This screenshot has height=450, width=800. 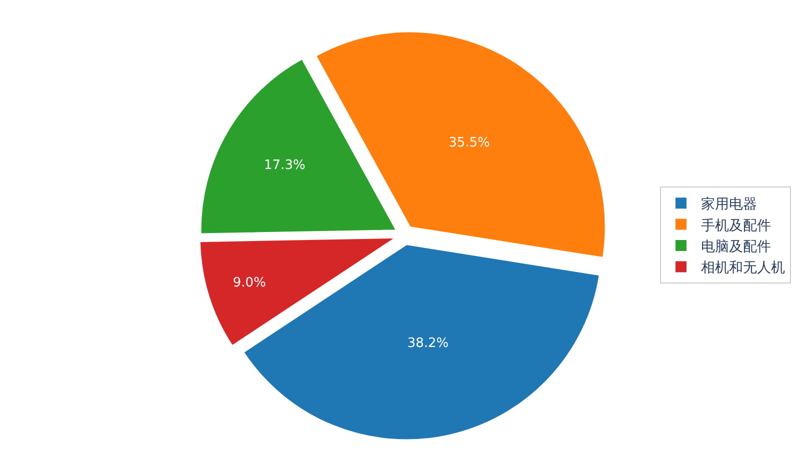 I want to click on legend-label: 家用电器, so click(x=729, y=204).